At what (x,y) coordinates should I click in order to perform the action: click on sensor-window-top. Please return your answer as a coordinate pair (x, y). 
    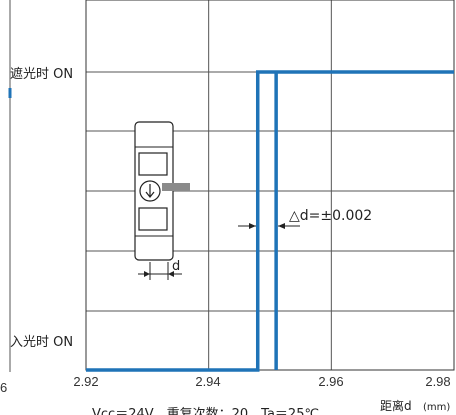
    Looking at the image, I should click on (153, 164).